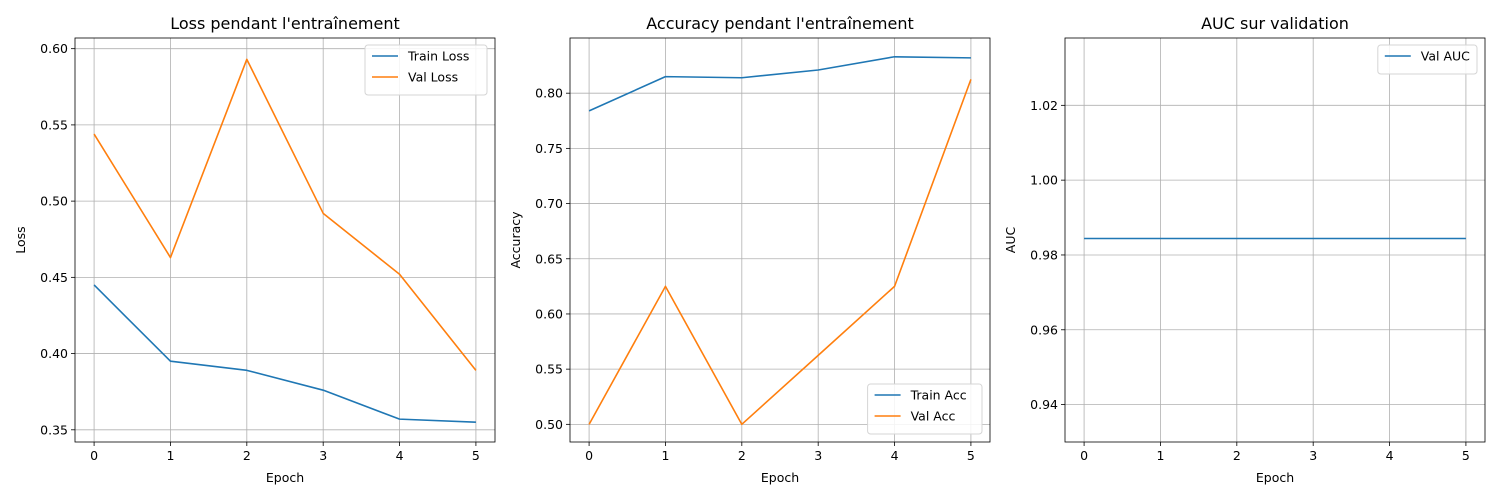  What do you see at coordinates (285, 23) in the screenshot?
I see `chart-title: Loss pendant l'entraînement` at bounding box center [285, 23].